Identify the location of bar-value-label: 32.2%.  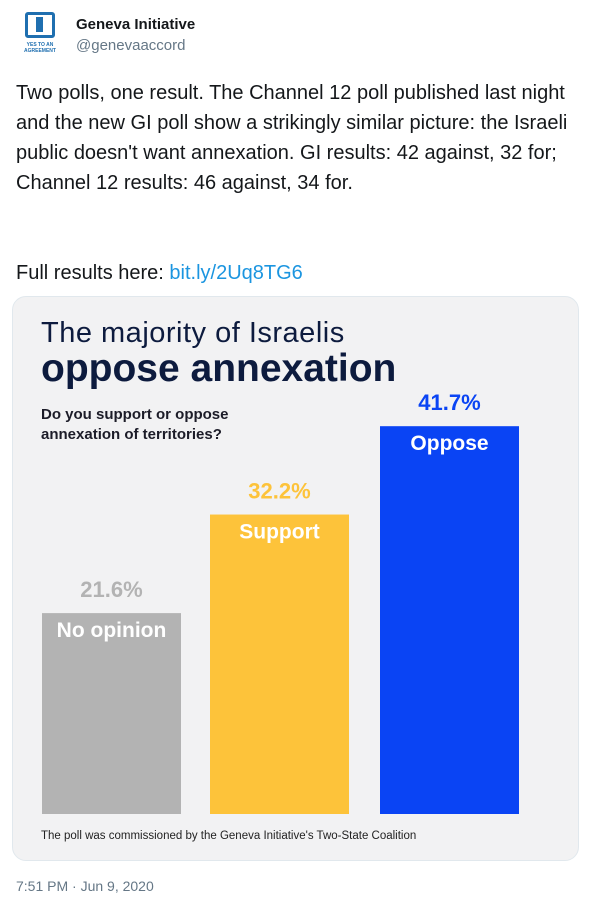
(279, 491).